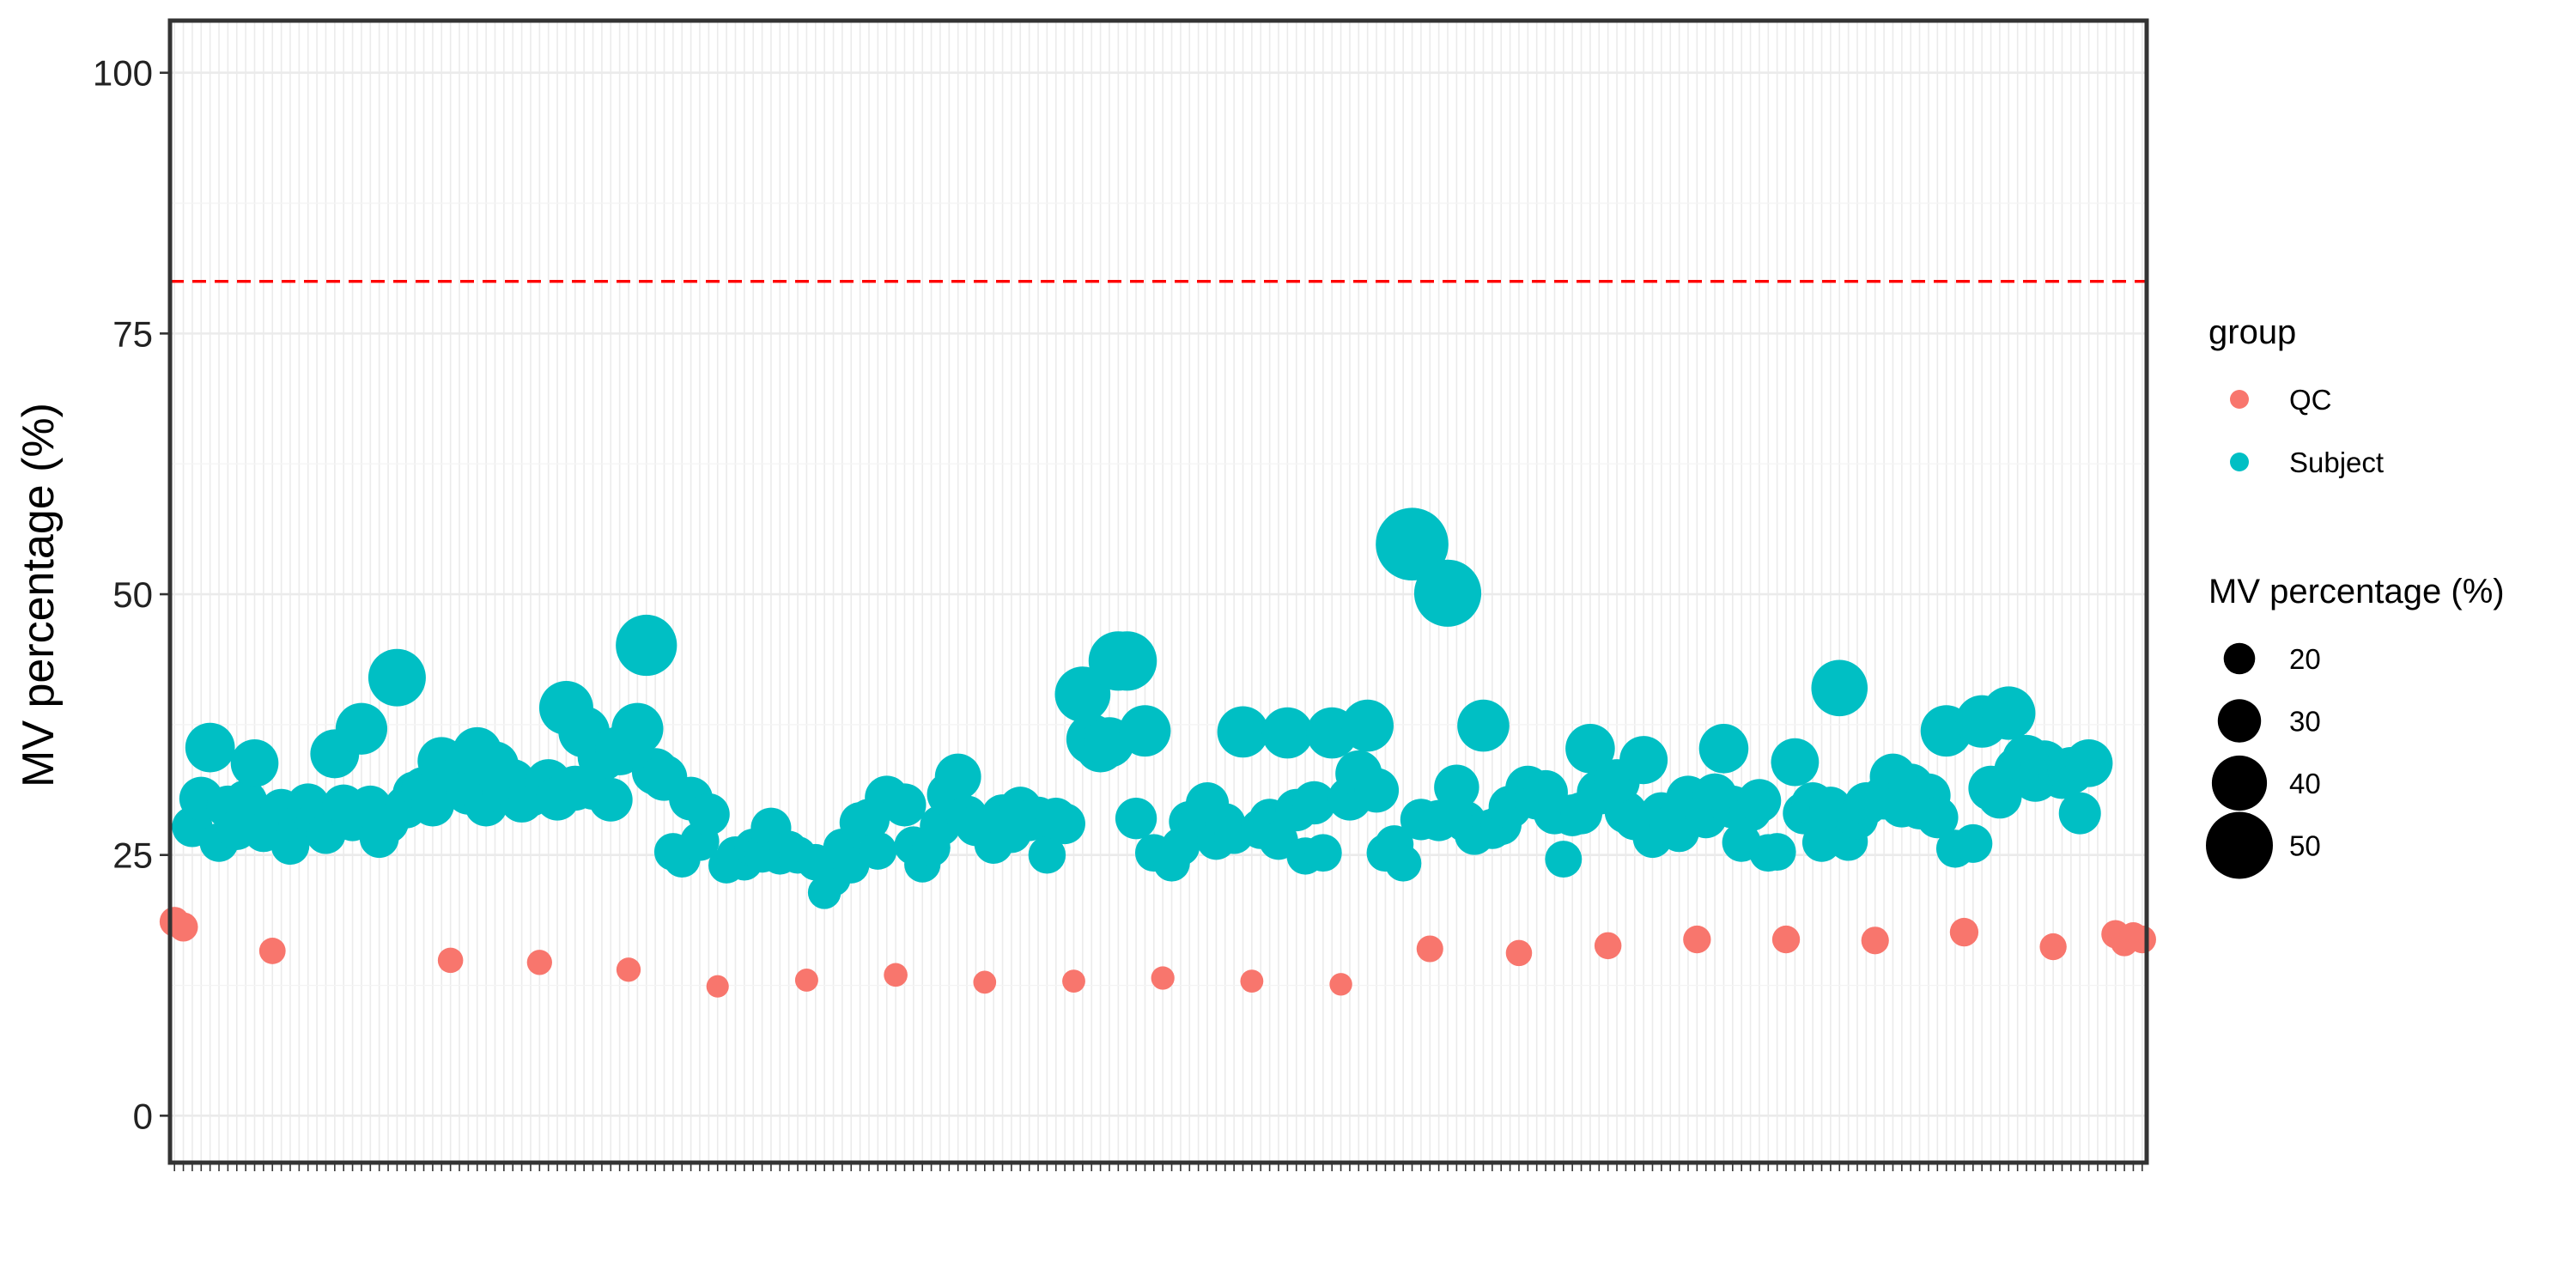 This screenshot has width=2576, height=1288. I want to click on legend-color-title: group, so click(2252, 332).